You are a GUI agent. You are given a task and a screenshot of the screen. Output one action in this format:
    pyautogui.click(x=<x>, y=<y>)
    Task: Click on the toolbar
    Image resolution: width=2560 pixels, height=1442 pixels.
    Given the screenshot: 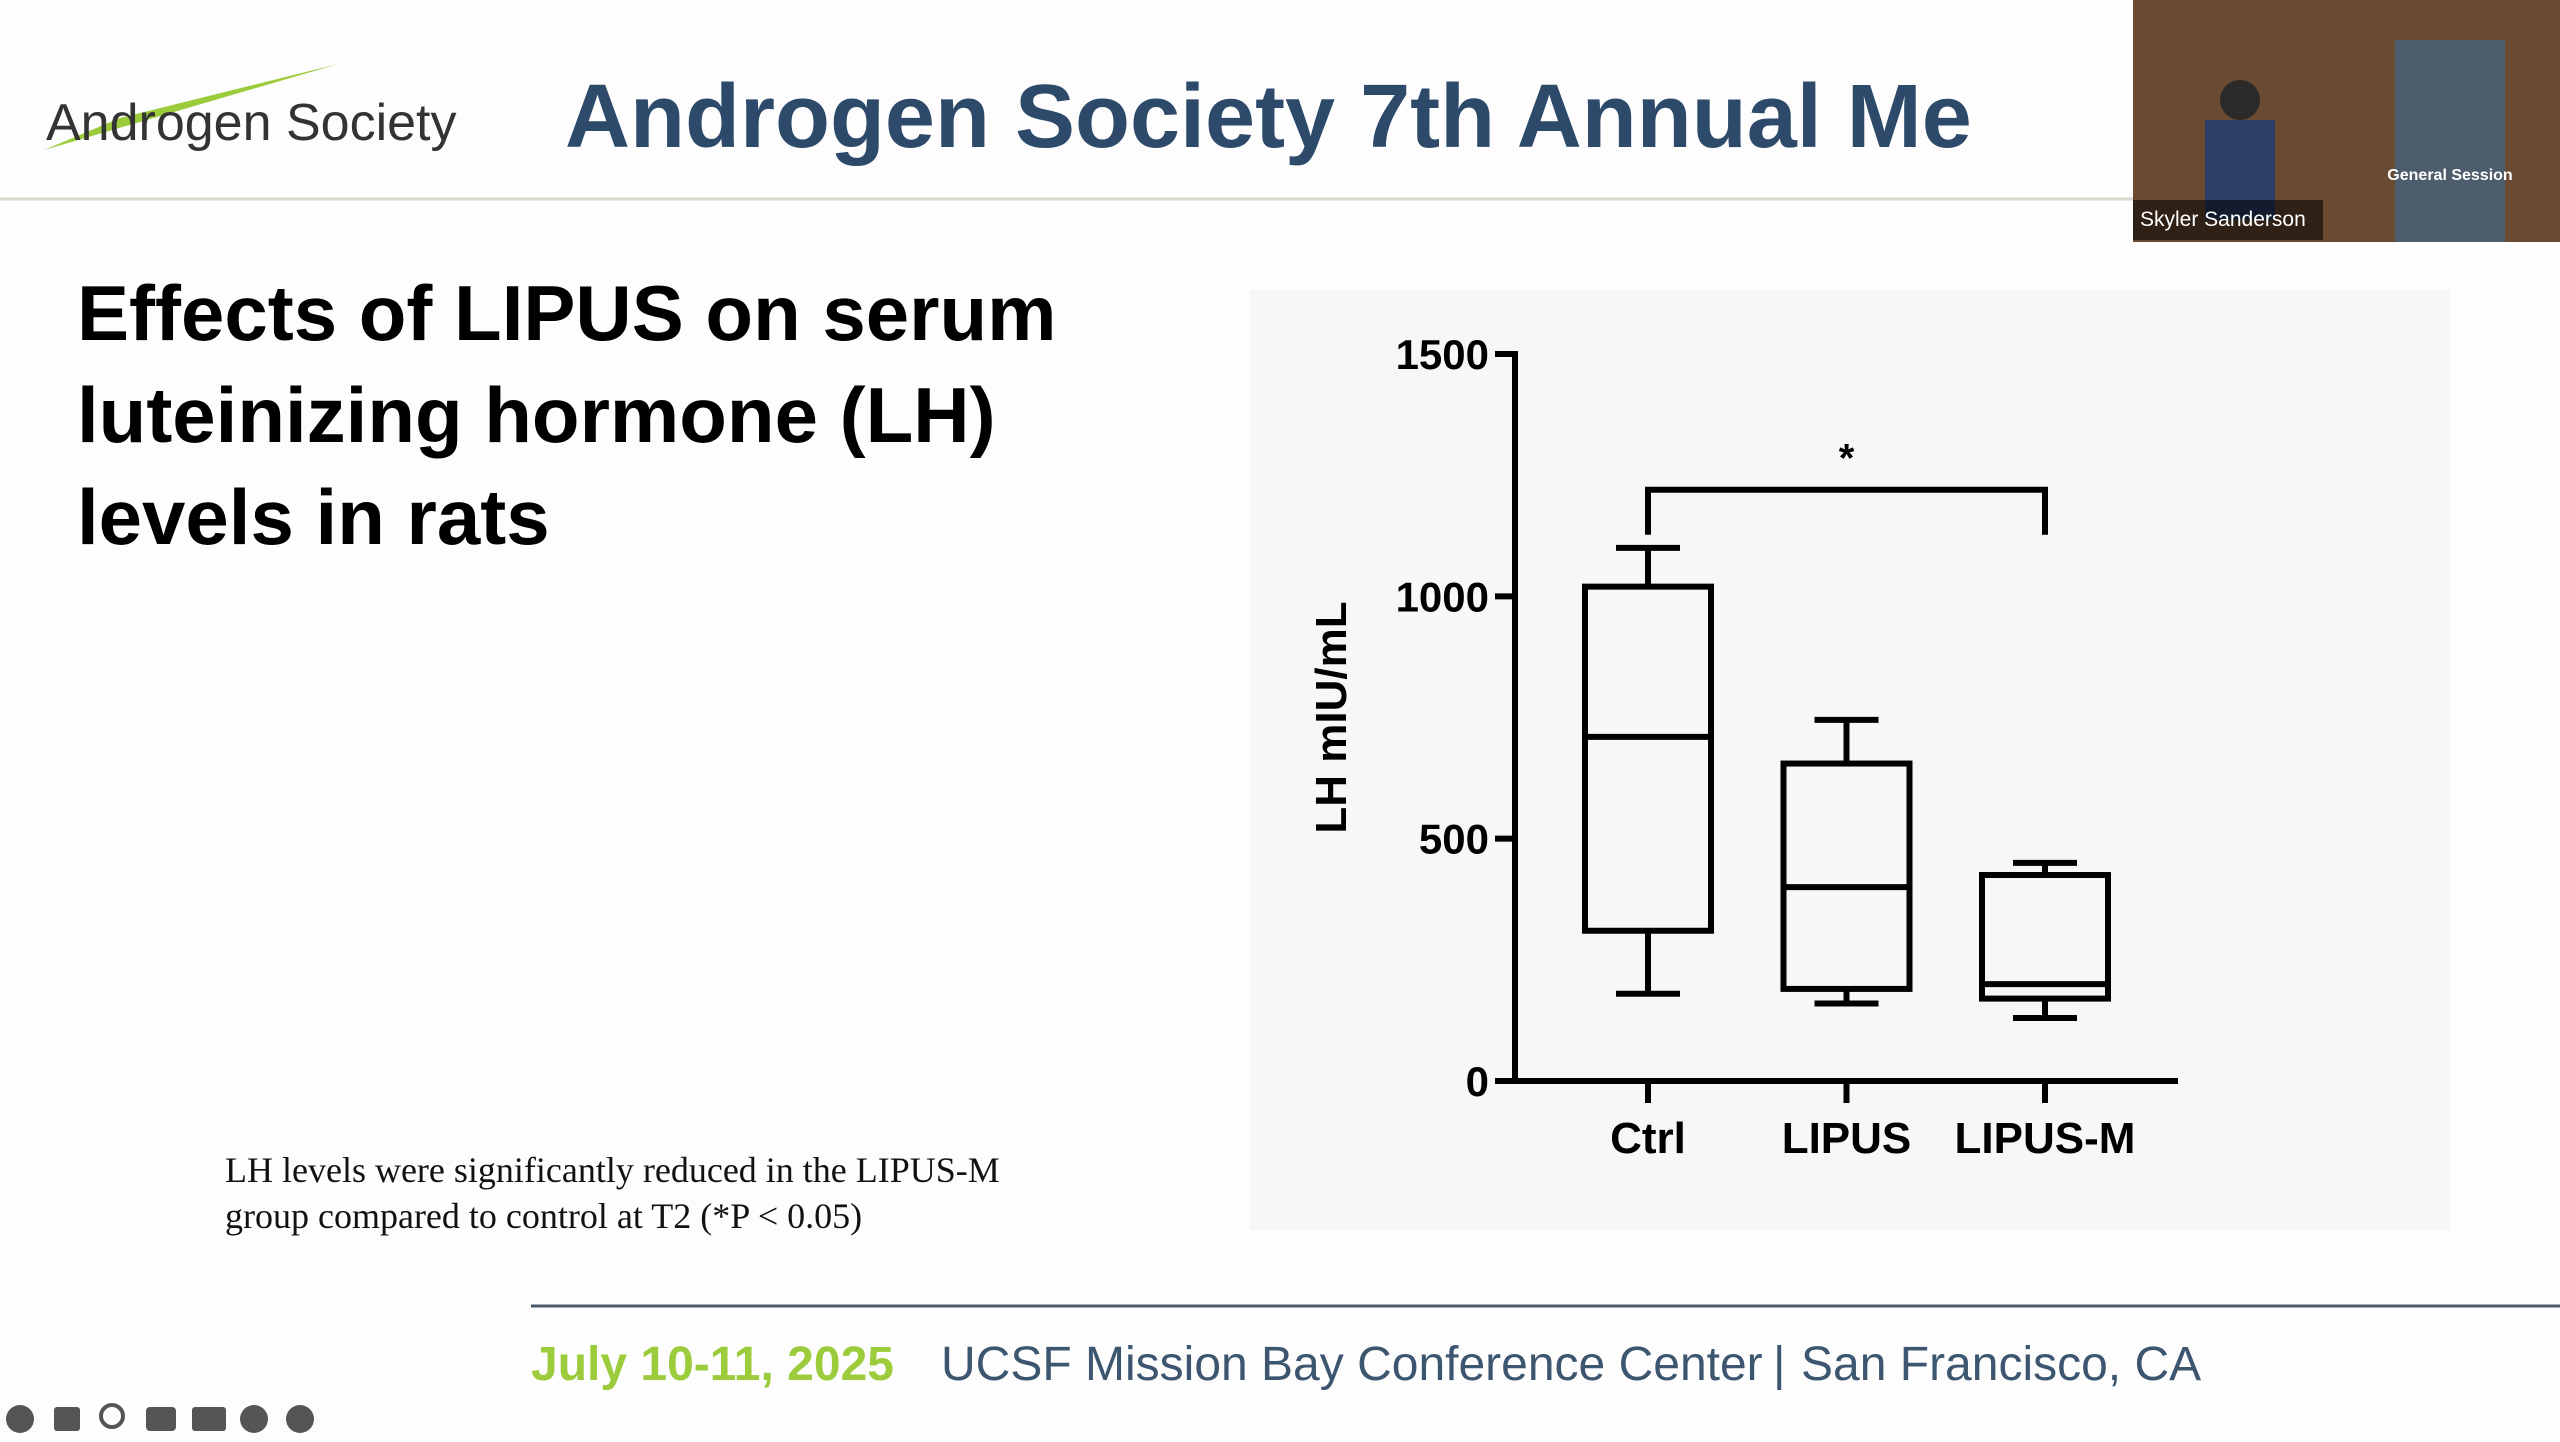 What is the action you would take?
    pyautogui.click(x=160, y=1418)
    